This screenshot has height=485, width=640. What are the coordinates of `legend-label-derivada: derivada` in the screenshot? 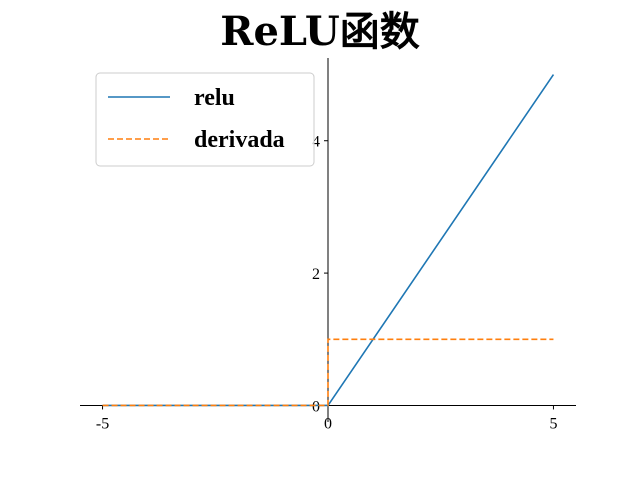 It's located at (239, 140).